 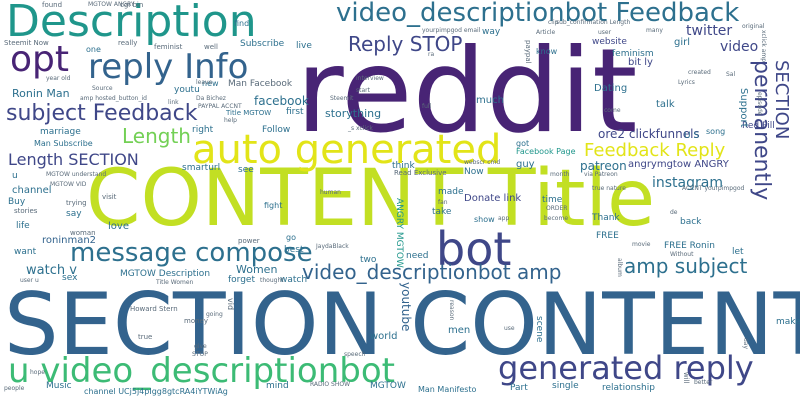 I want to click on word-order: ORDER, so click(x=557, y=208).